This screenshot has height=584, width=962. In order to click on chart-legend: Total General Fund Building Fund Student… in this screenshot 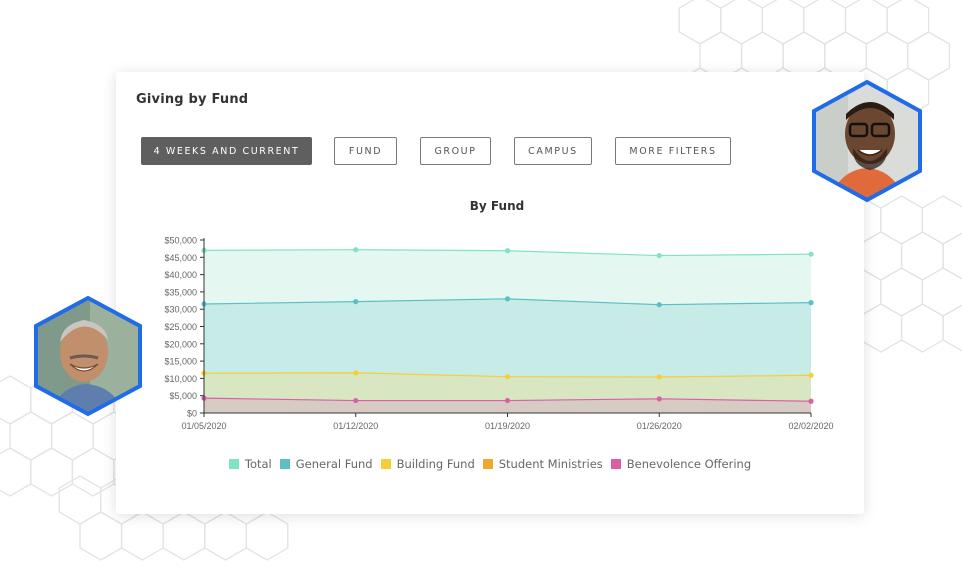, I will do `click(490, 464)`.